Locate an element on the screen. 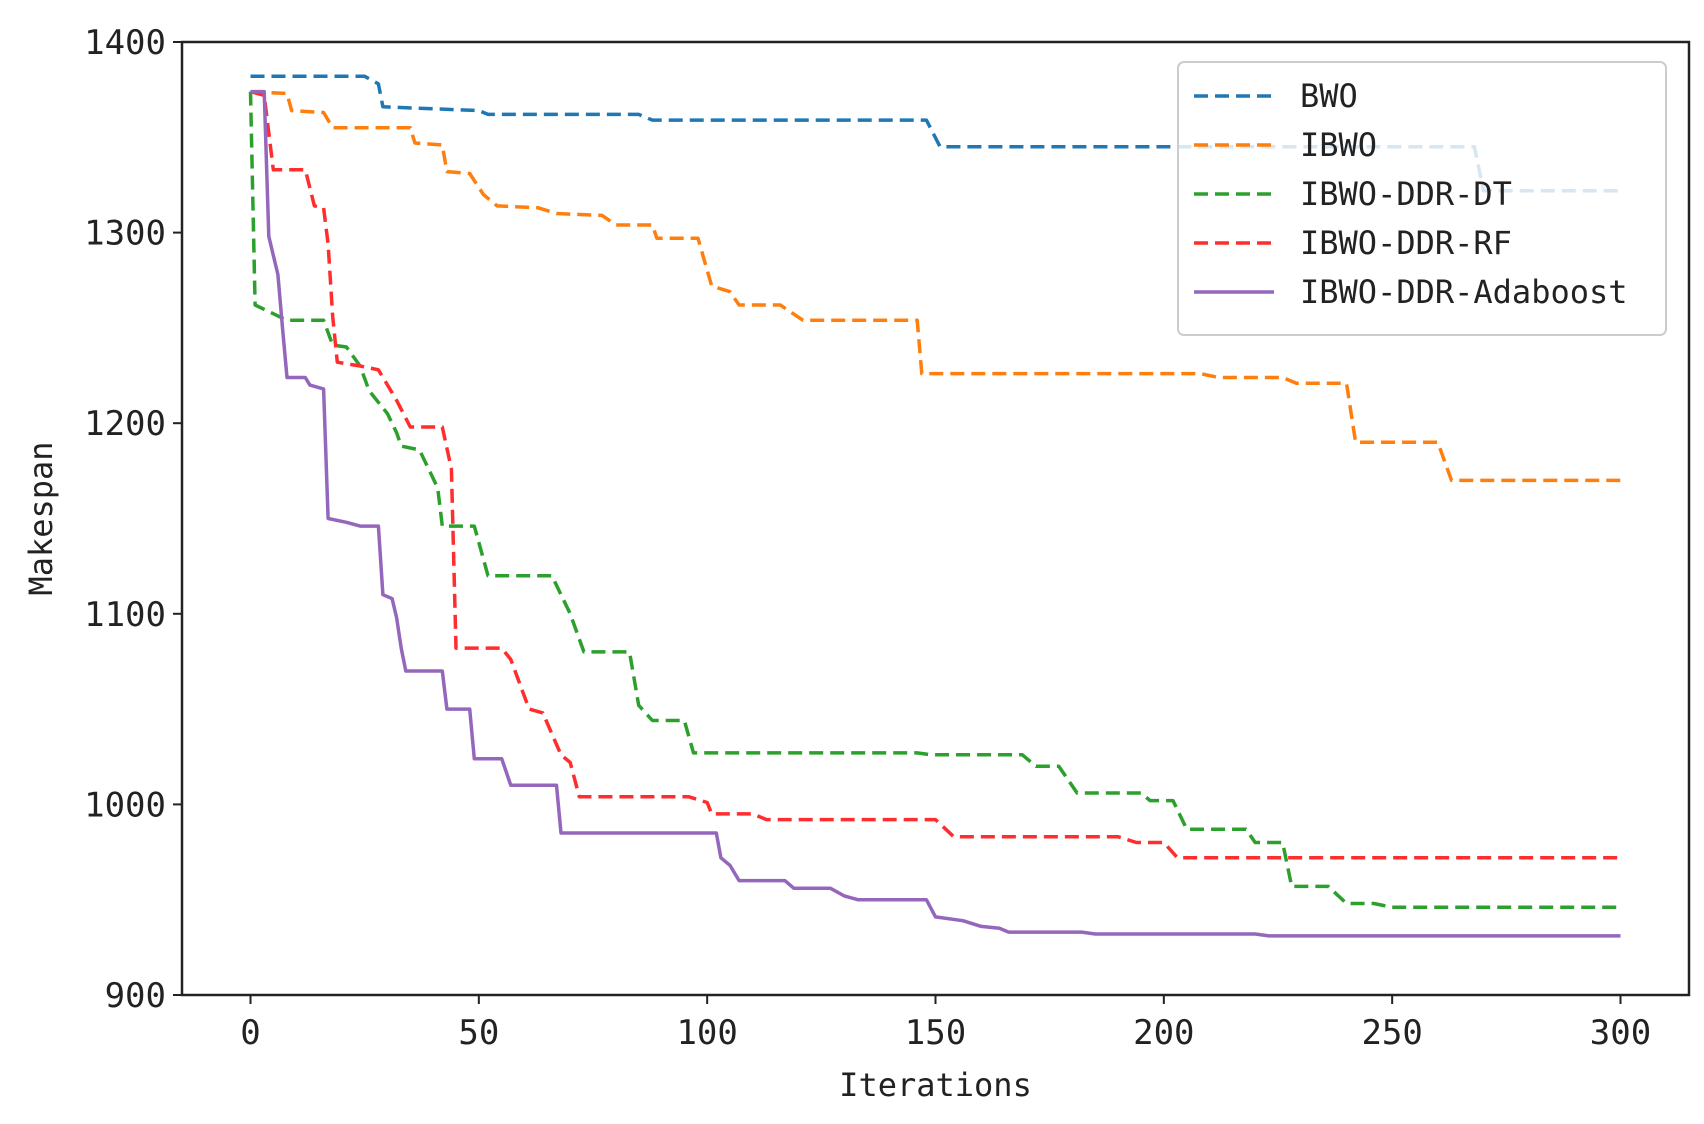  y-axis-label: Makespan is located at coordinates (41, 518).